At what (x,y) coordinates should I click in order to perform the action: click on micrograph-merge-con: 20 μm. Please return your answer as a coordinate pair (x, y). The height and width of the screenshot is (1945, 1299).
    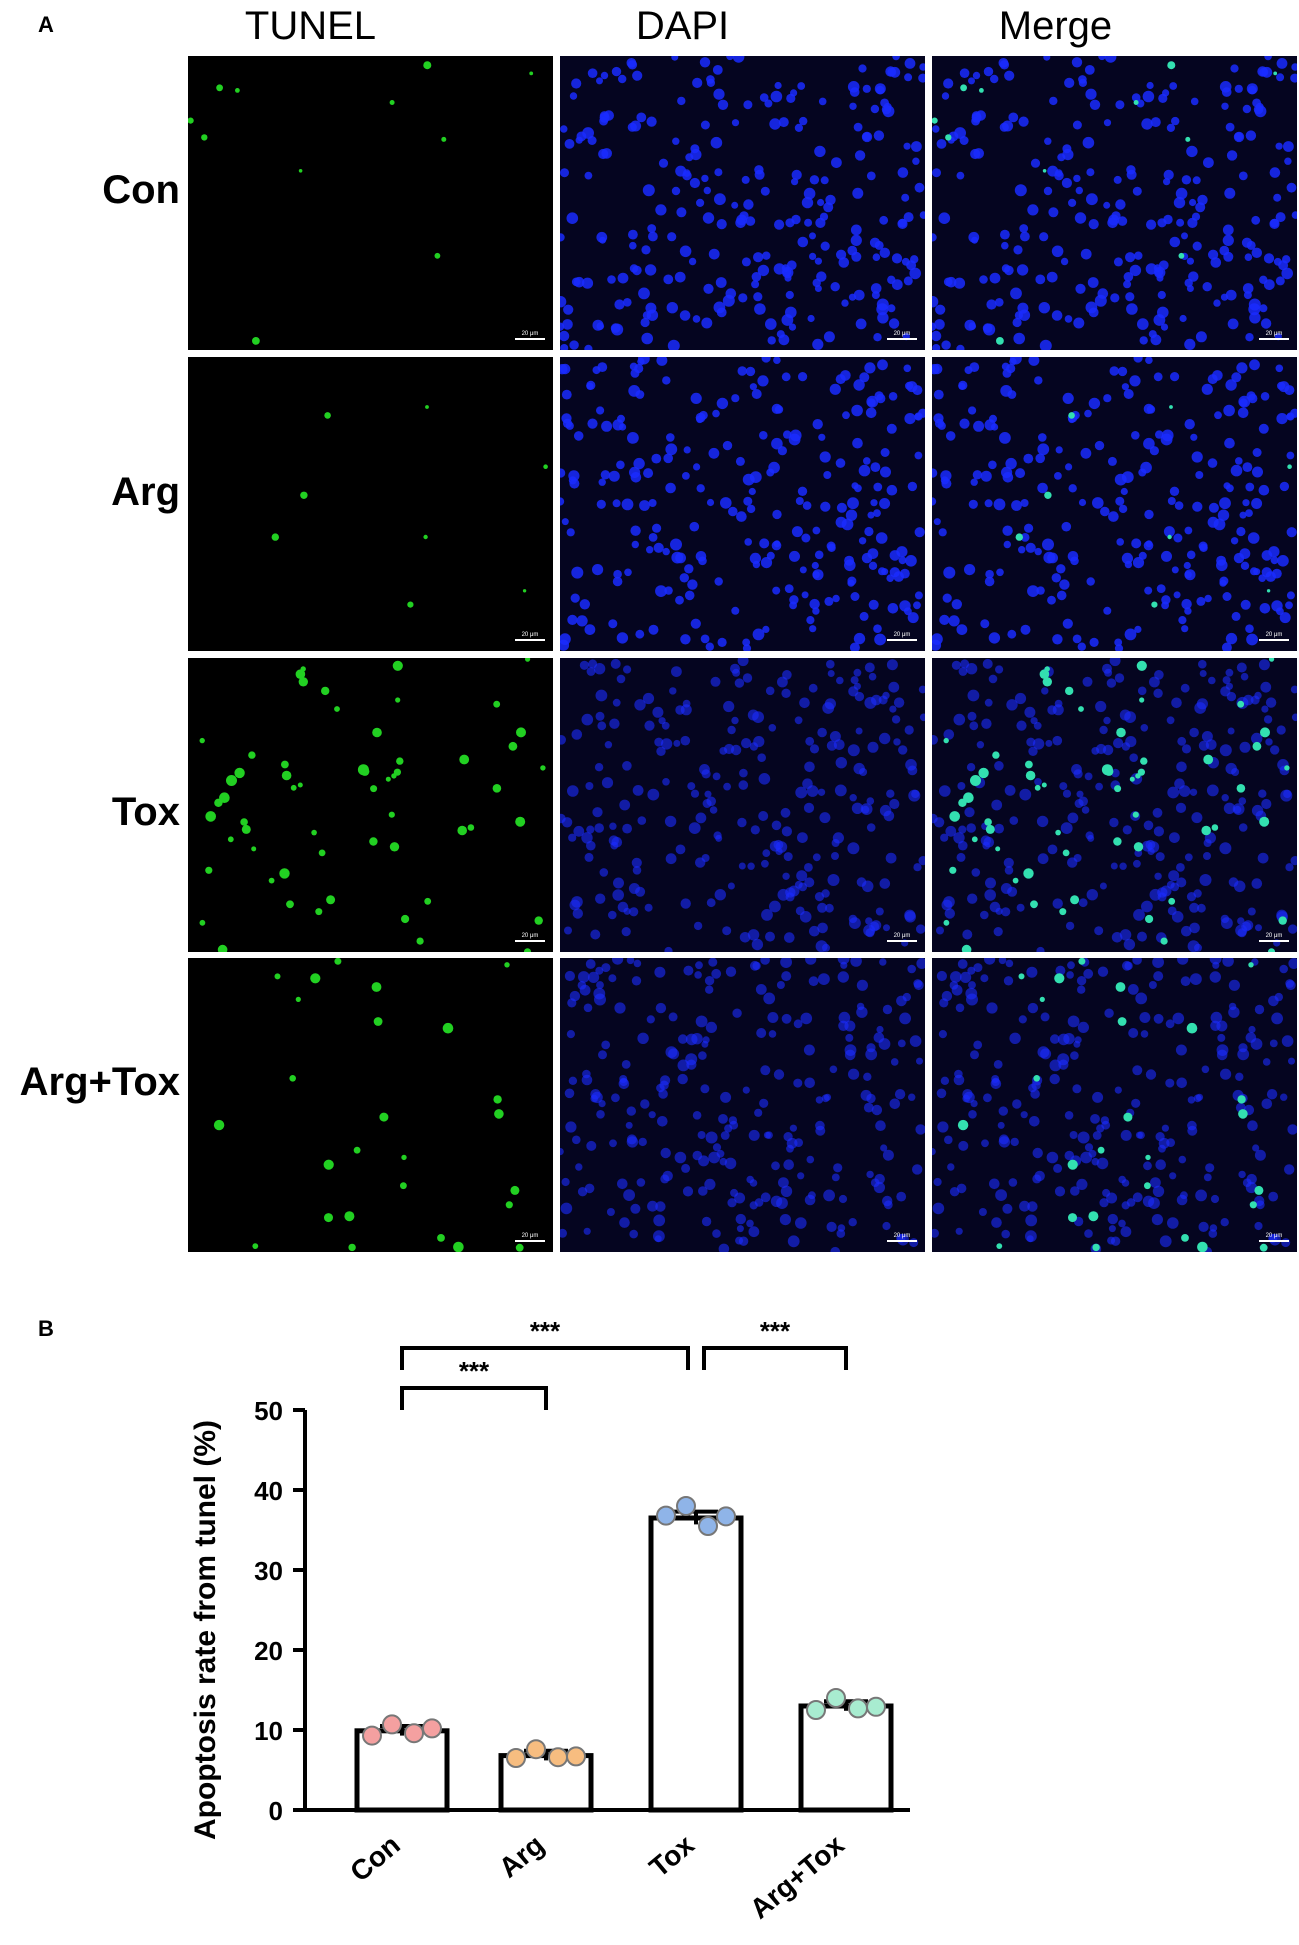
    Looking at the image, I should click on (1114, 203).